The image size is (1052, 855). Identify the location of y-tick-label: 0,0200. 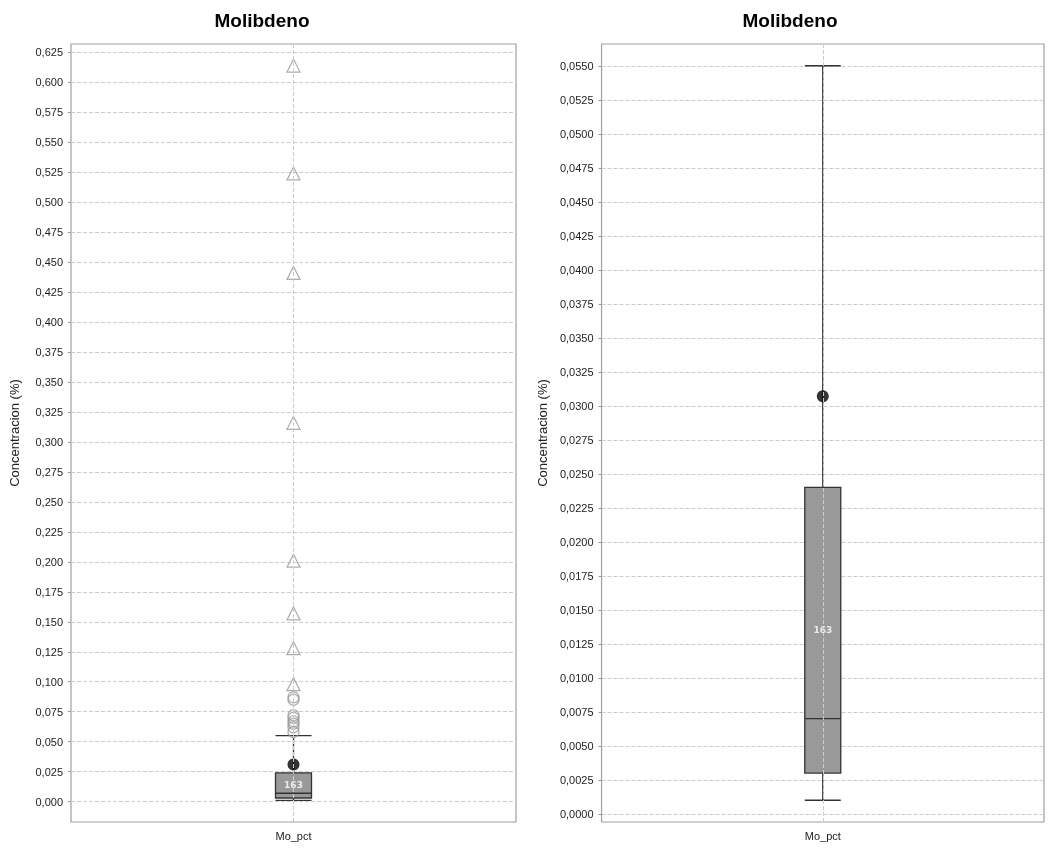
(576, 541).